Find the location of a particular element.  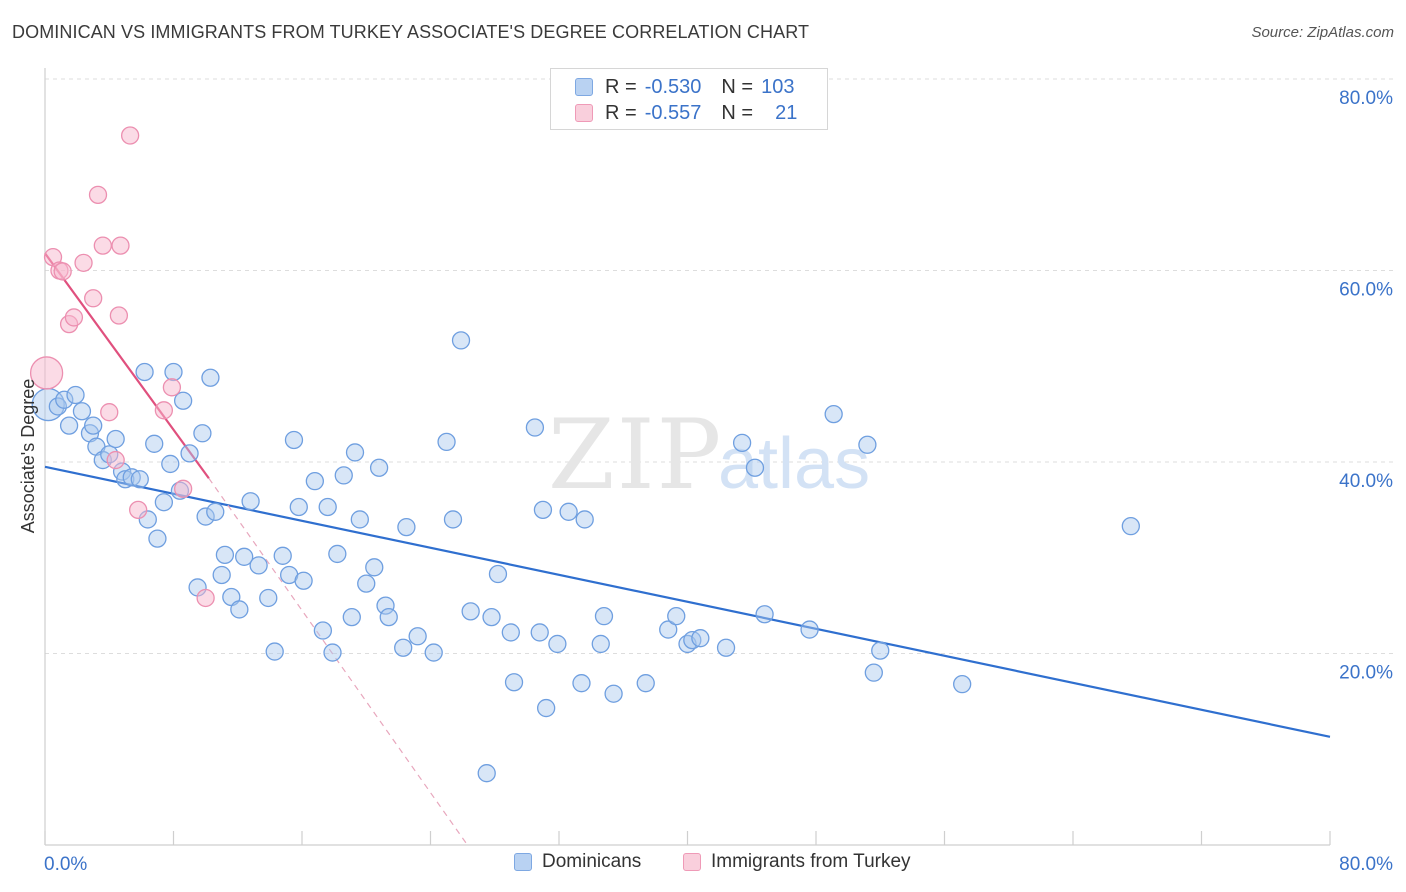

bottom-legend-label: Immigrants from Turkey is located at coordinates (811, 861).